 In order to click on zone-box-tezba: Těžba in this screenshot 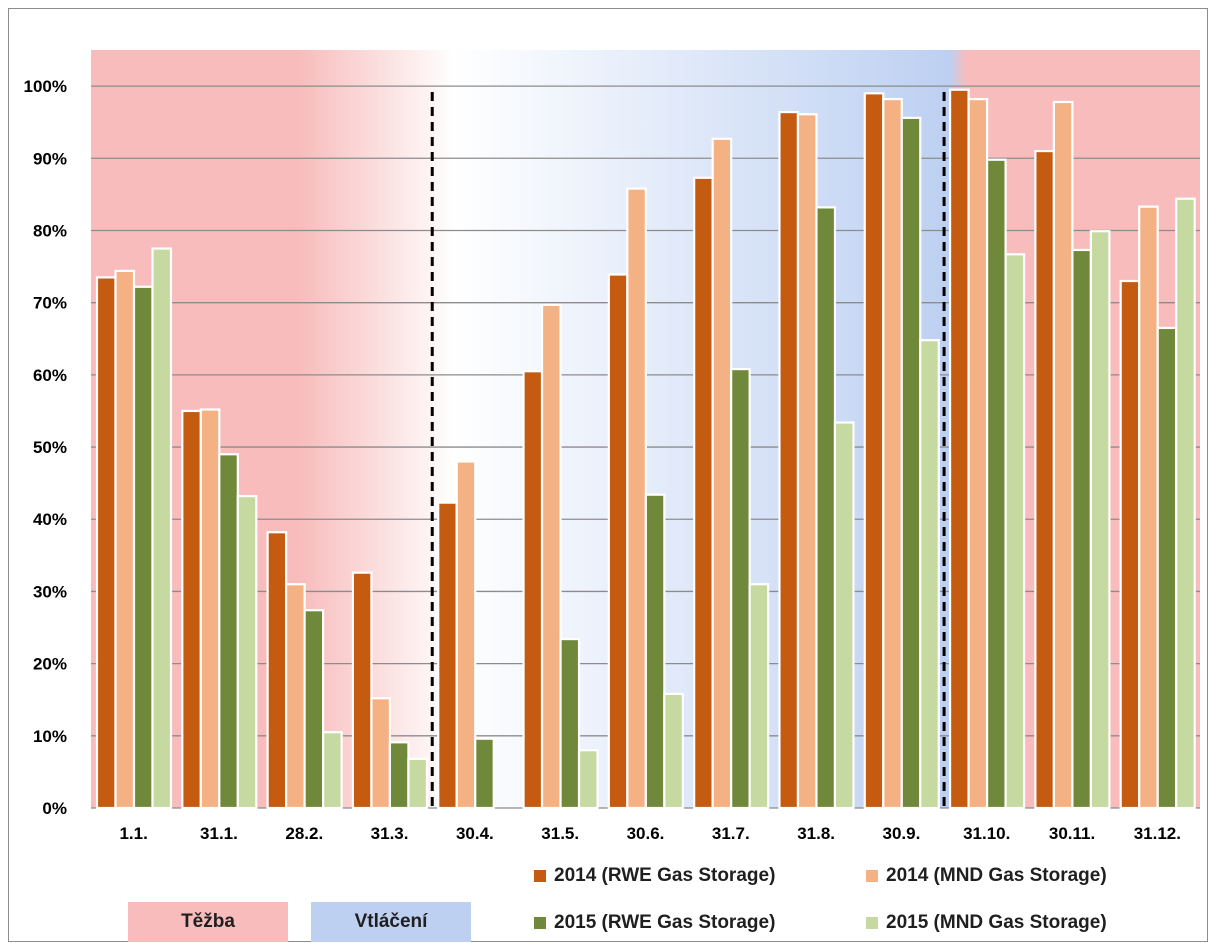, I will do `click(208, 922)`.